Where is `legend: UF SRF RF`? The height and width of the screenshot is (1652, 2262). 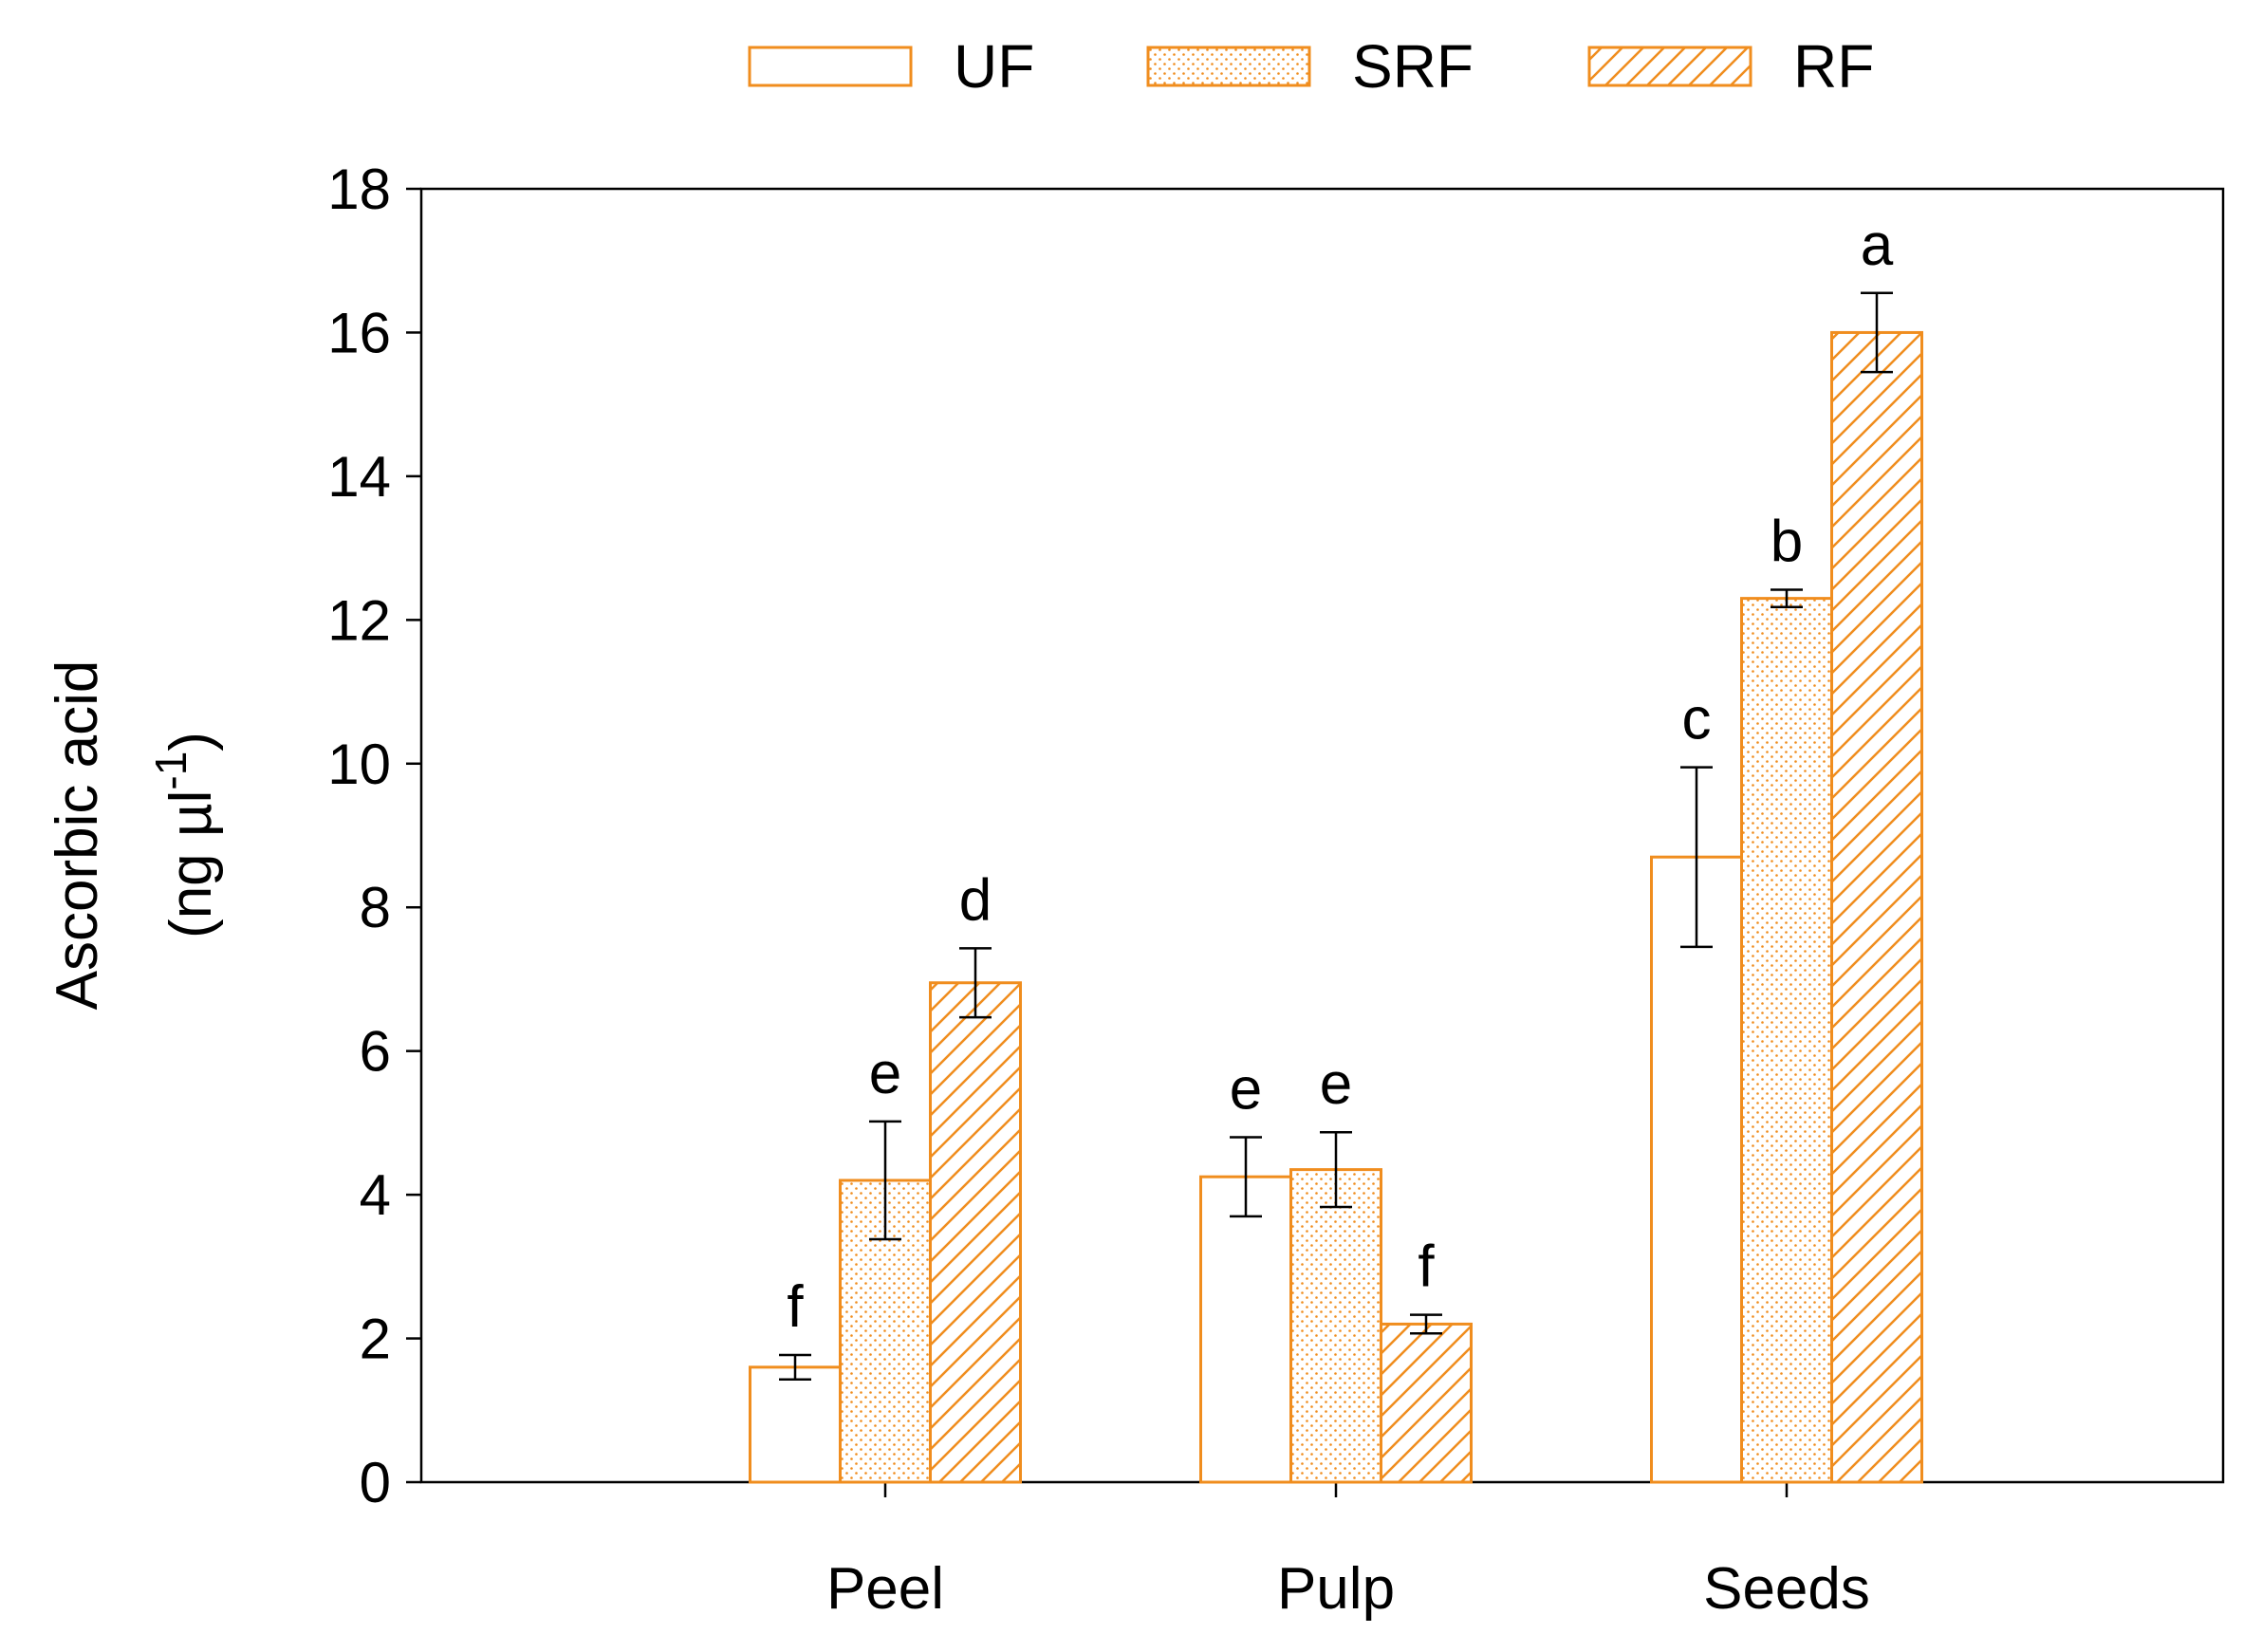 legend: UF SRF RF is located at coordinates (1311, 66).